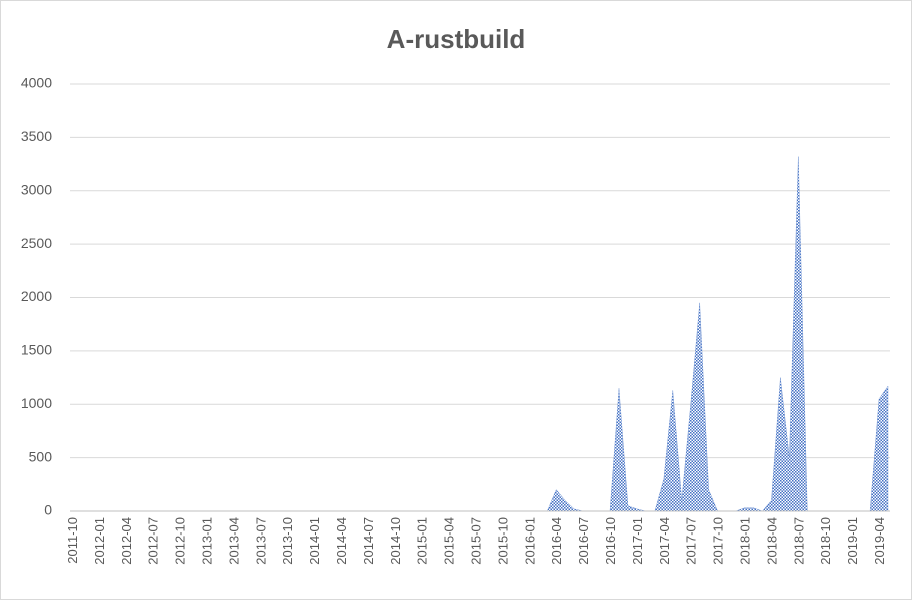 The image size is (912, 600). I want to click on x-tick-label: 2016-04, so click(556, 541).